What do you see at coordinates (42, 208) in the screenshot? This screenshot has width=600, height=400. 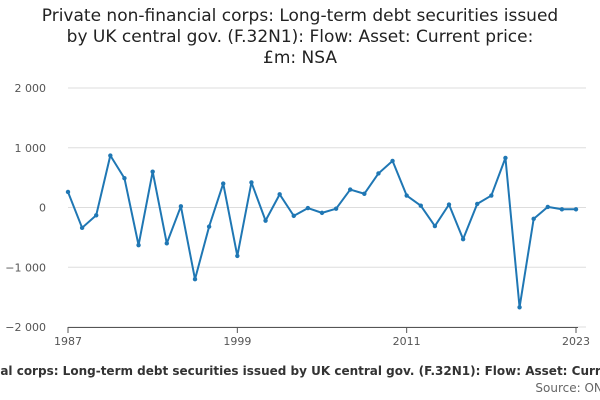 I see `y-tick-label: 0` at bounding box center [42, 208].